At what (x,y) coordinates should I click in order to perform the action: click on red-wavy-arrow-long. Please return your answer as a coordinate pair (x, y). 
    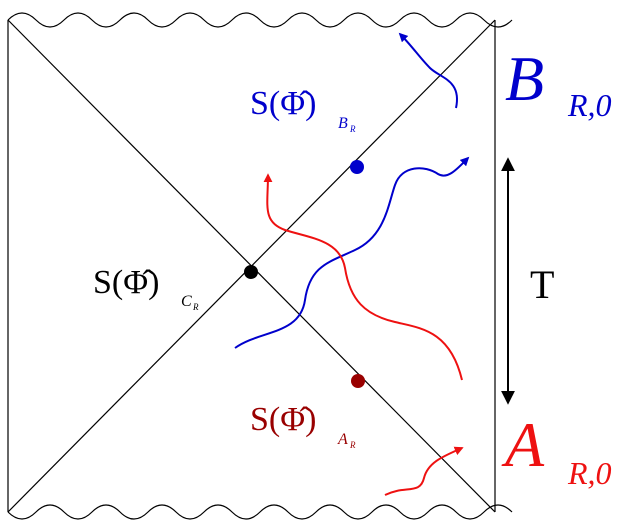
    Looking at the image, I should click on (363, 277).